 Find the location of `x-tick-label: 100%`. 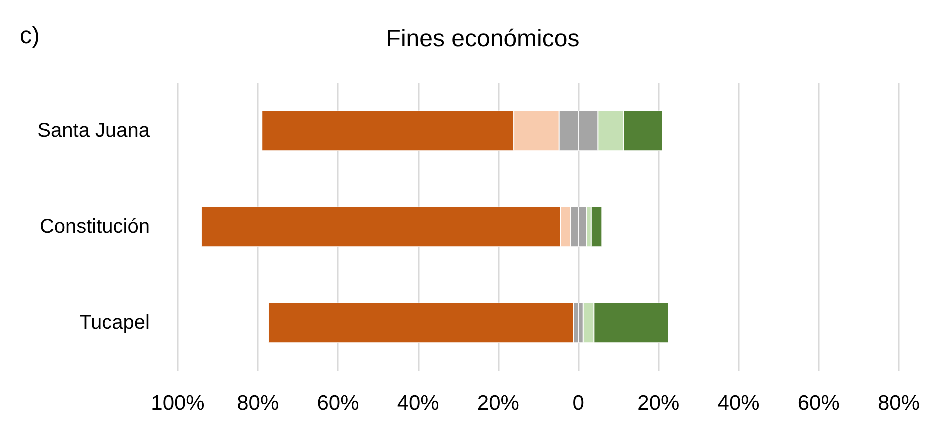

x-tick-label: 100% is located at coordinates (178, 403).